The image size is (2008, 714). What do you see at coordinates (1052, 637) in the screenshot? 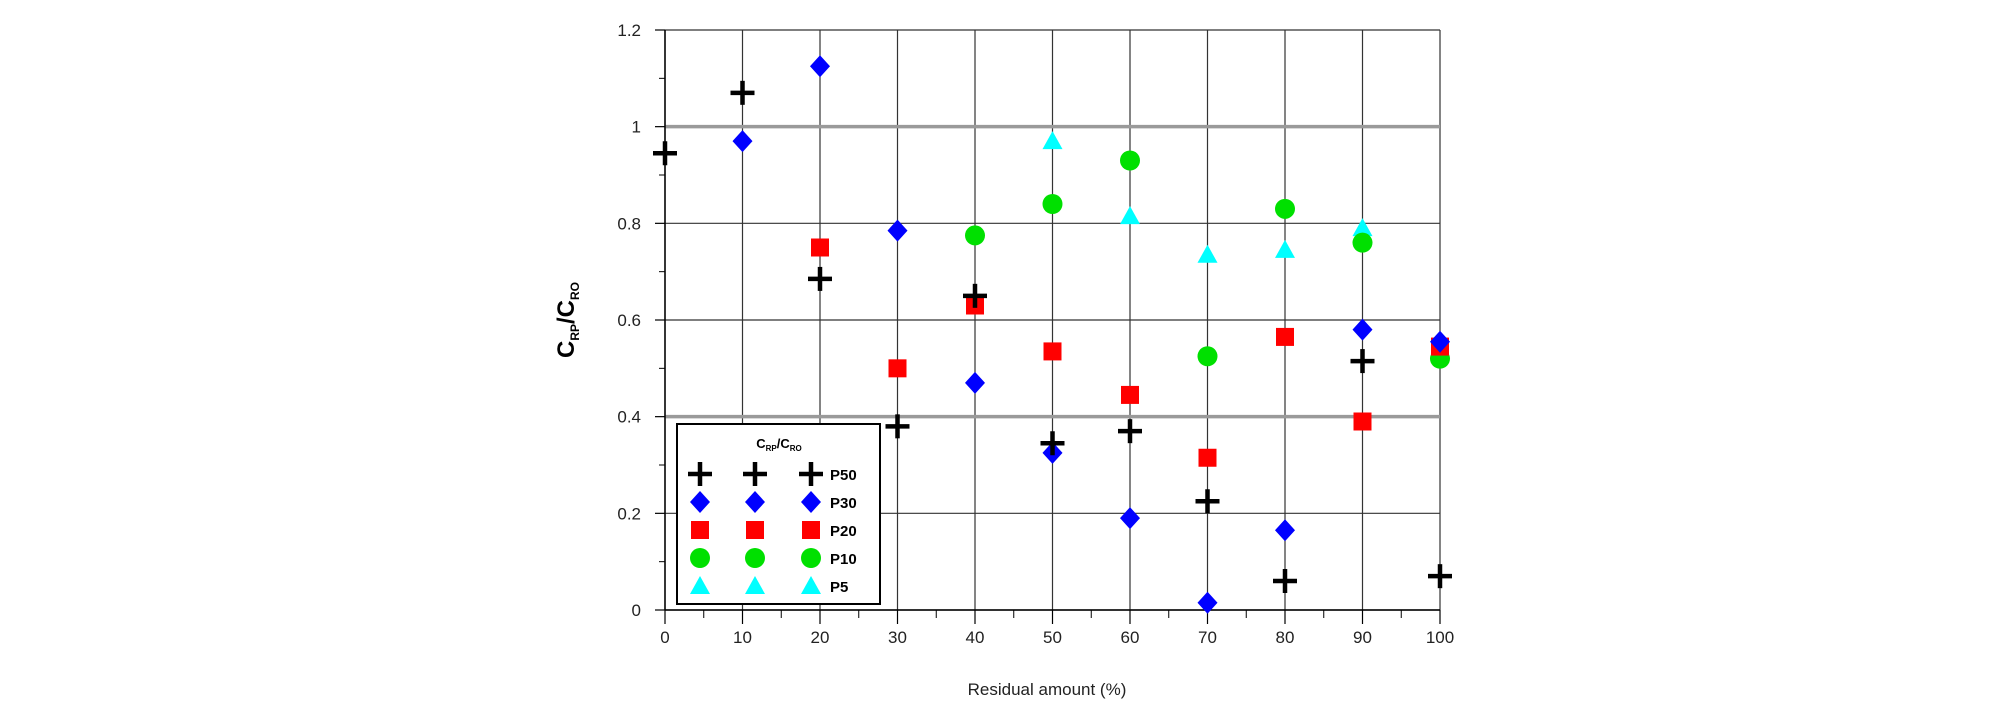
I see `x-tick-label: 50` at bounding box center [1052, 637].